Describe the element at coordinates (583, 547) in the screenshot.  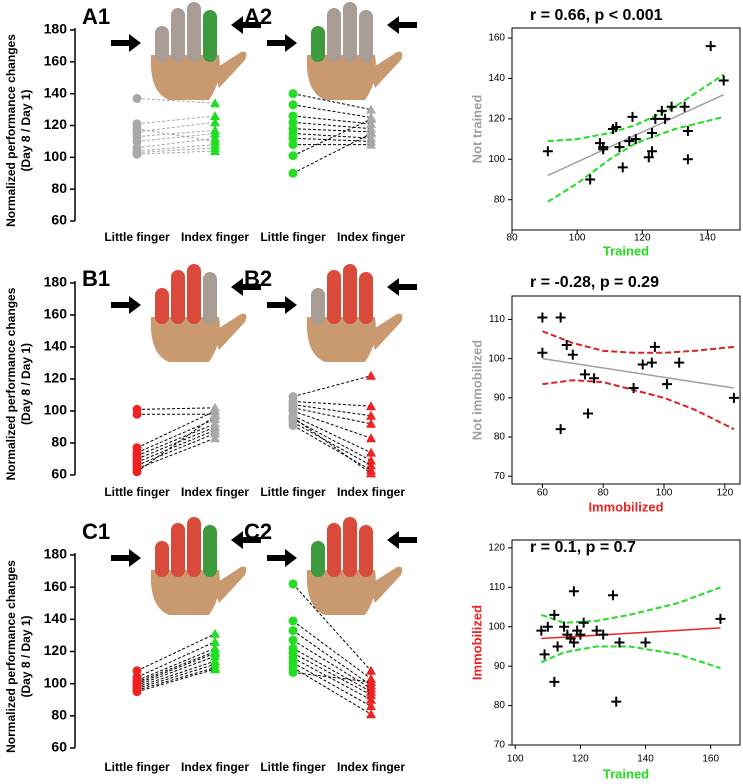
I see `stats-annotation: r = 0.1, p = 0.7` at that location.